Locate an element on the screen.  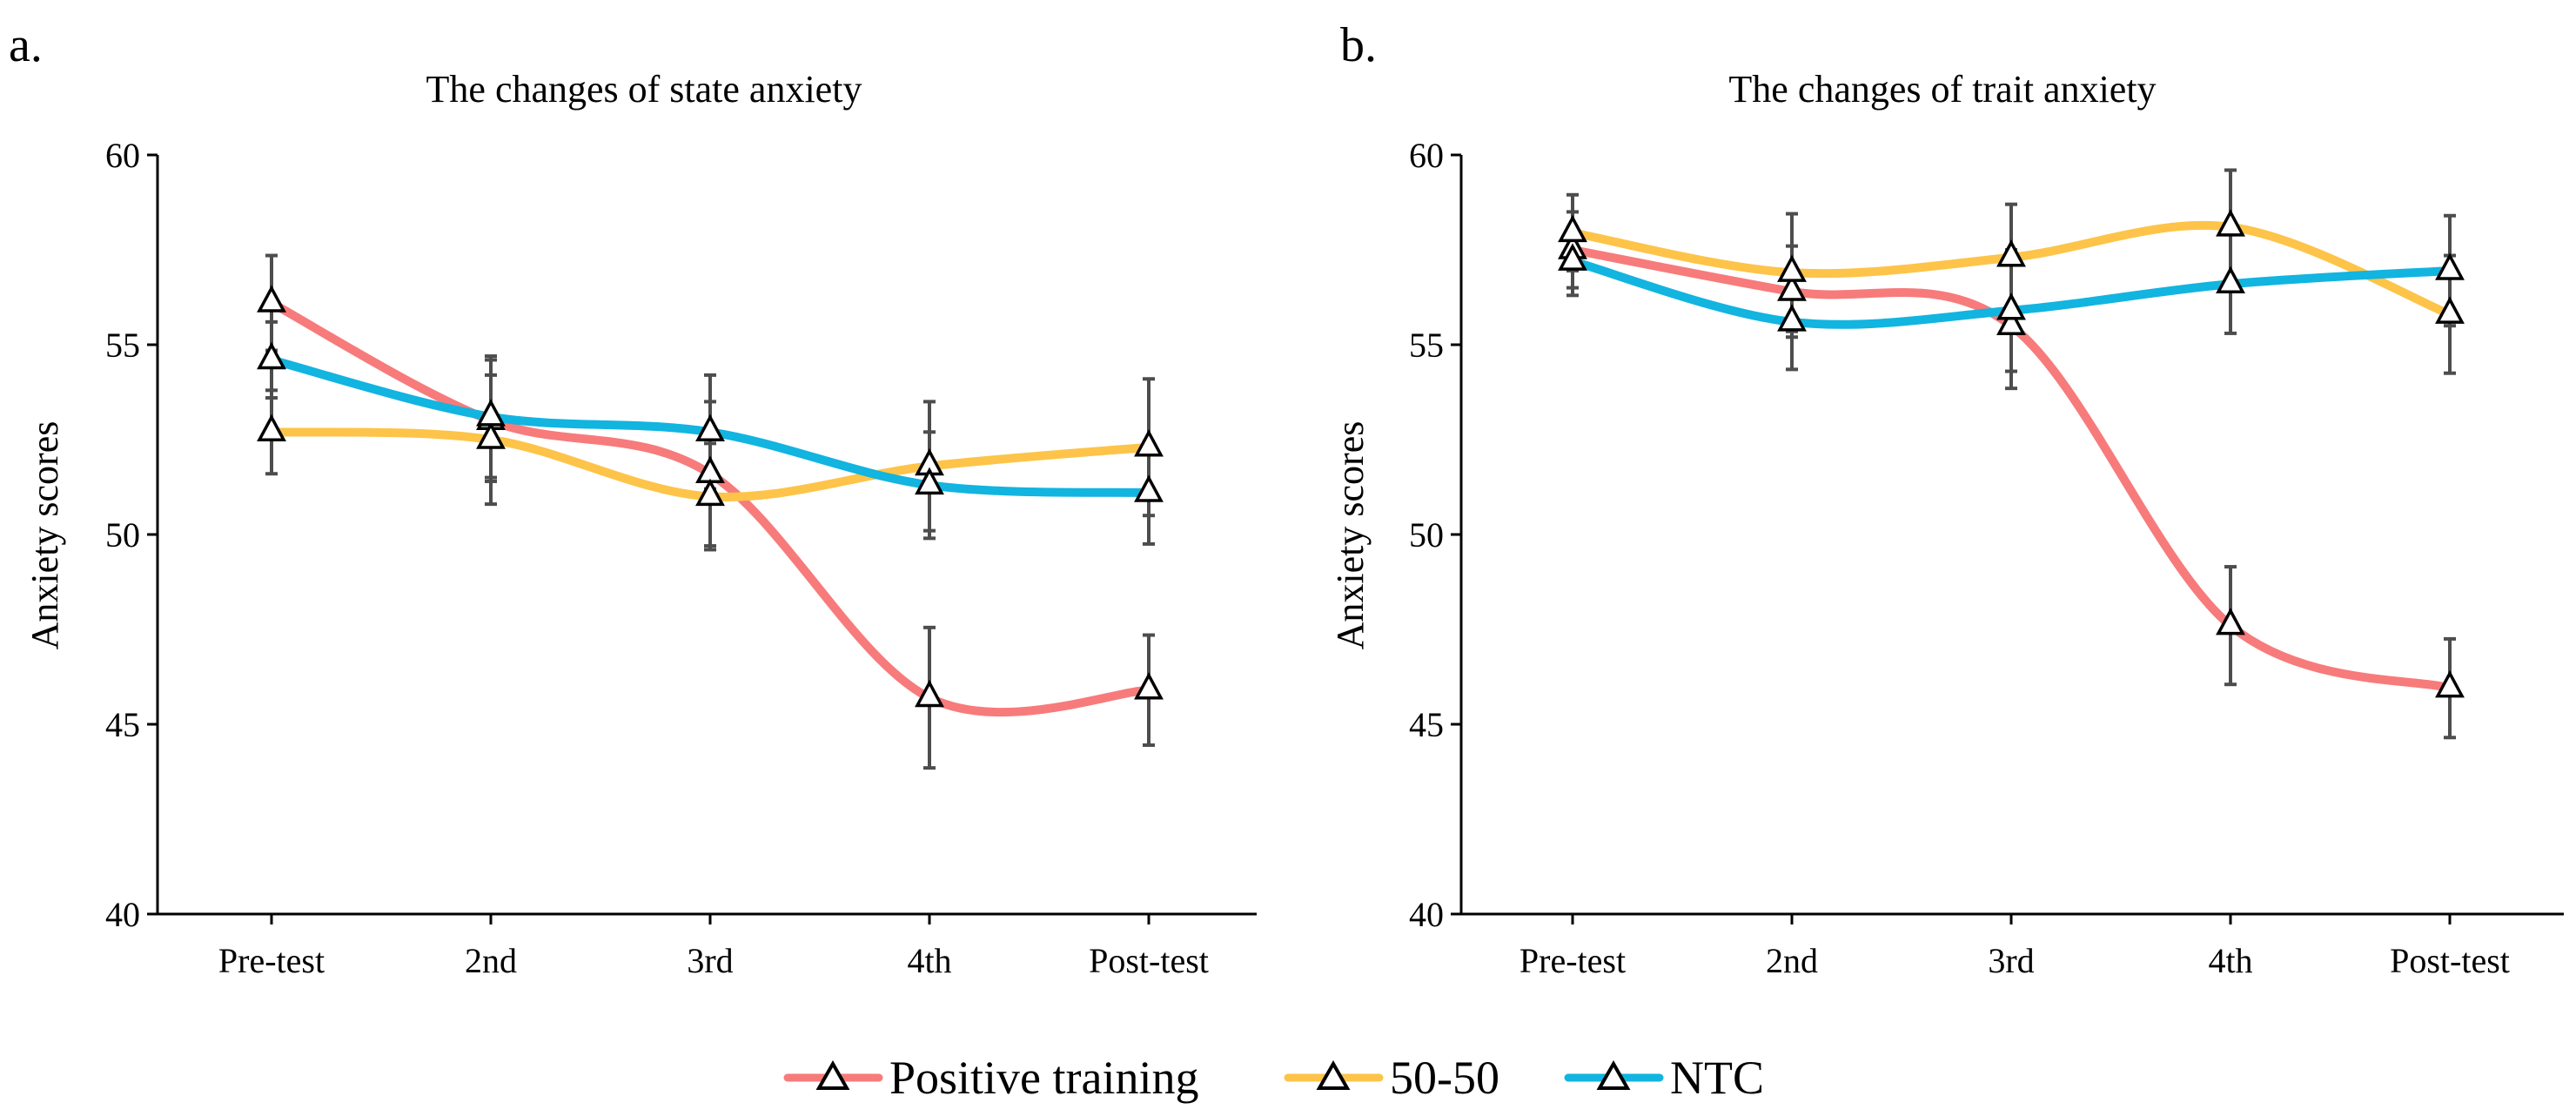
chart-b-ylabel: Anxiety scores is located at coordinates (1351, 535).